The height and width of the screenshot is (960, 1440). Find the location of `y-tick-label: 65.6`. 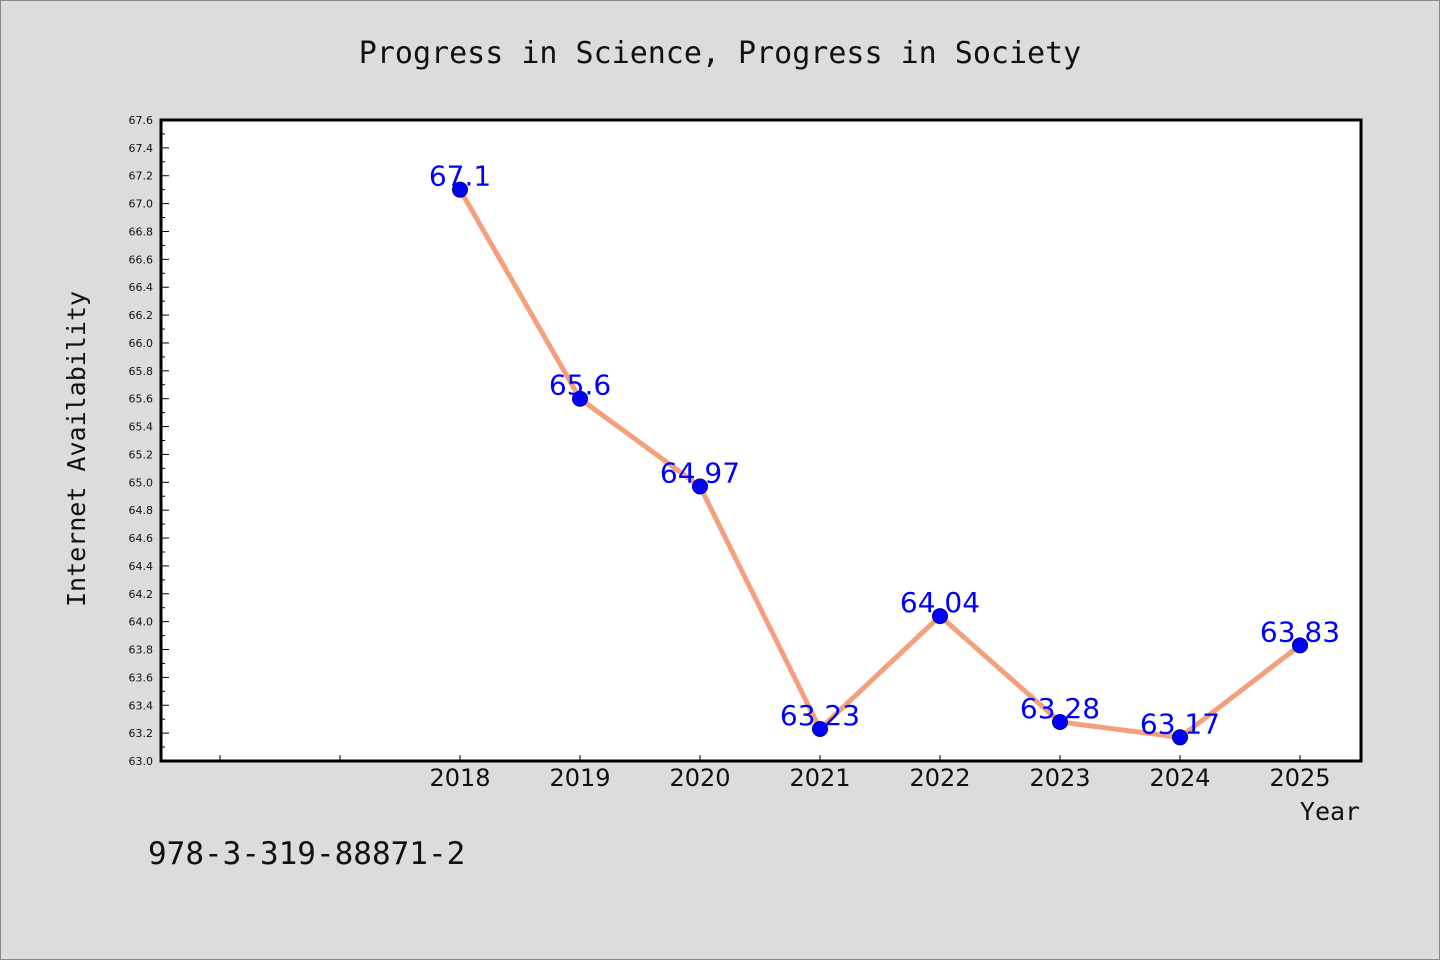

y-tick-label: 65.6 is located at coordinates (141, 399).